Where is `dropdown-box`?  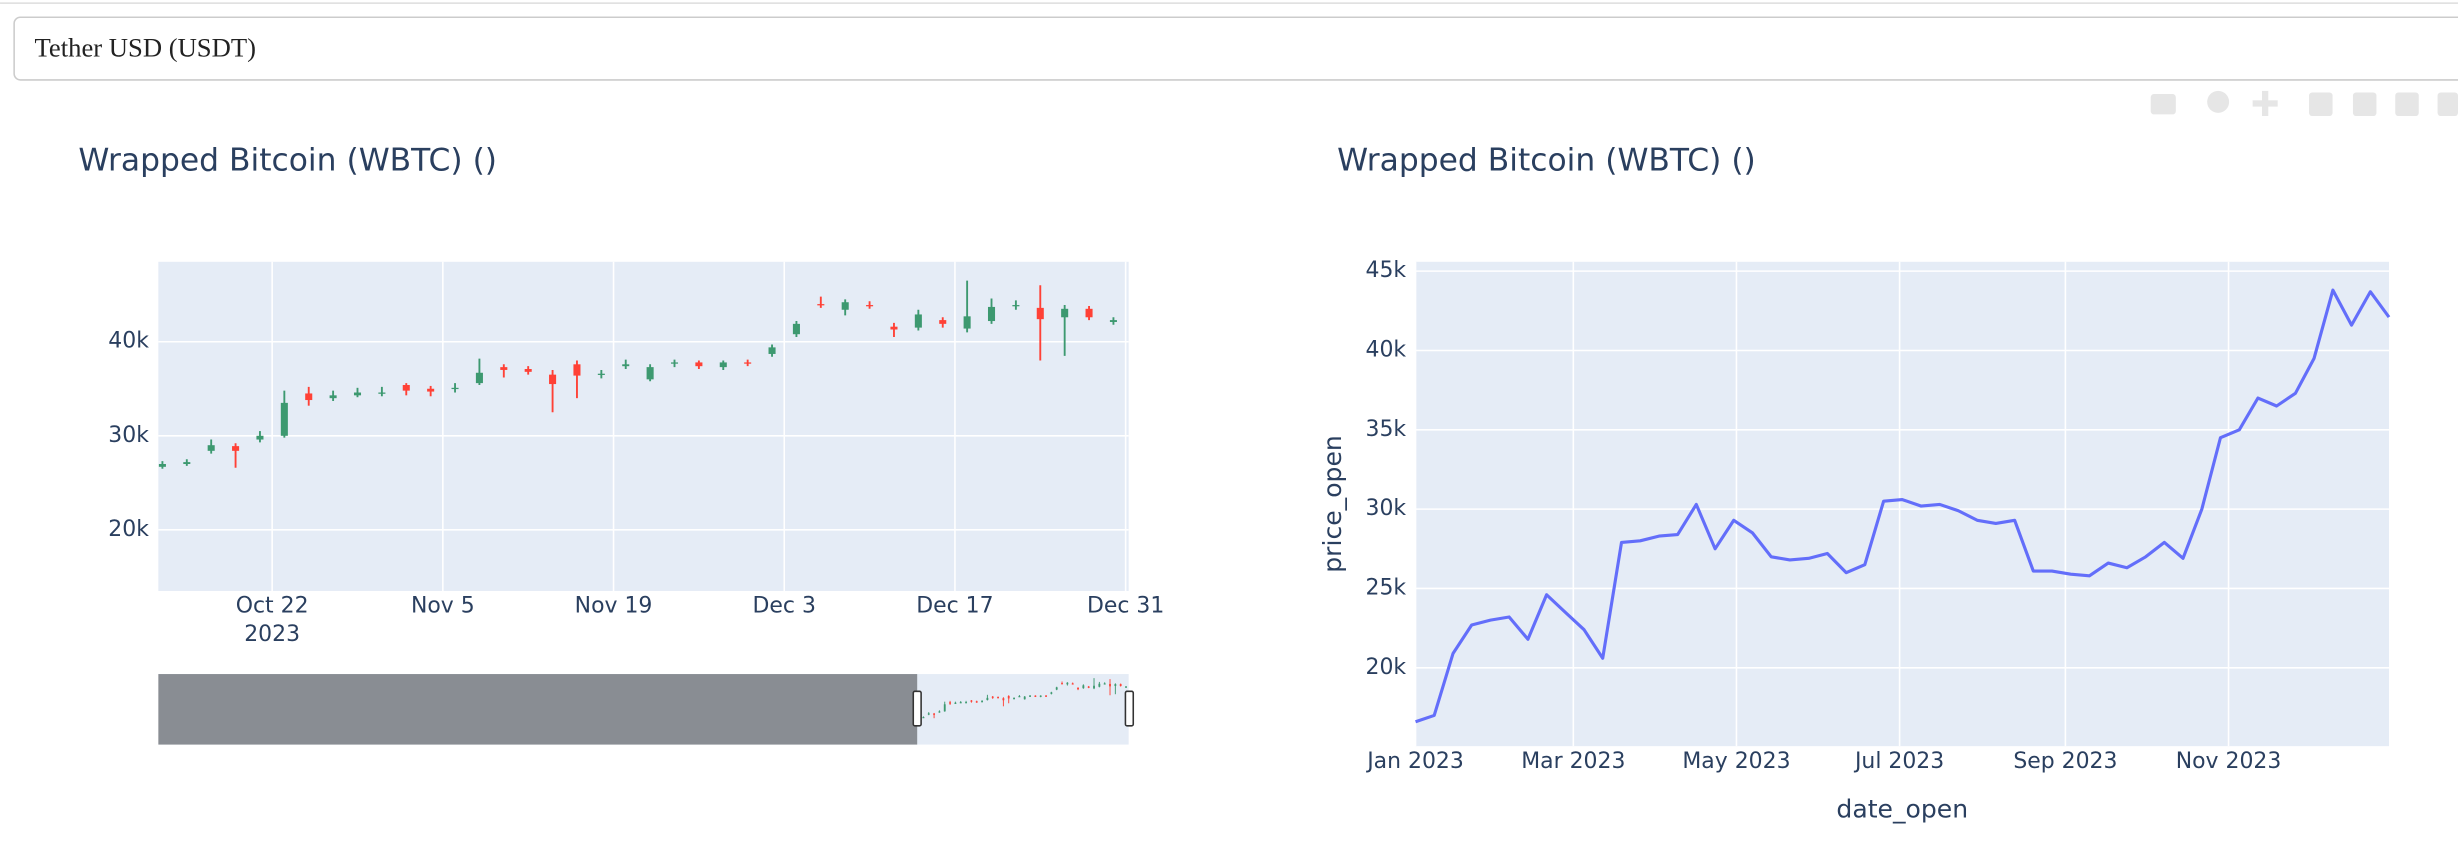
dropdown-box is located at coordinates (1235, 48).